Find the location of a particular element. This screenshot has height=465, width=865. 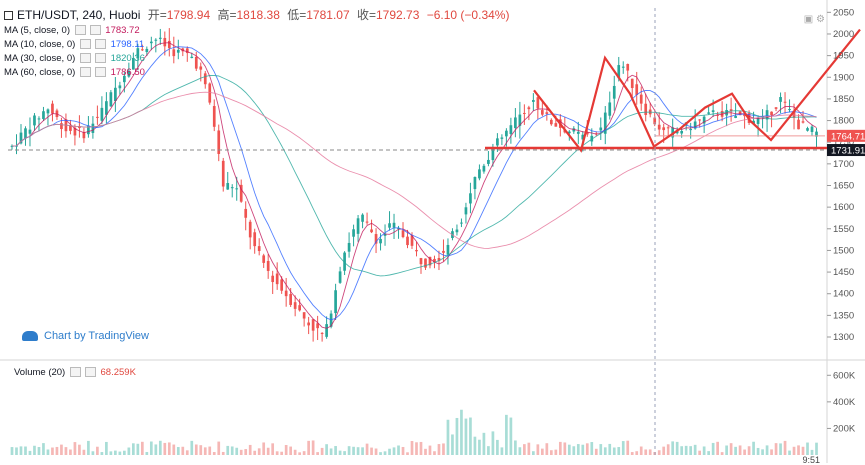

screenshot-icon: ▣ is located at coordinates (808, 19).